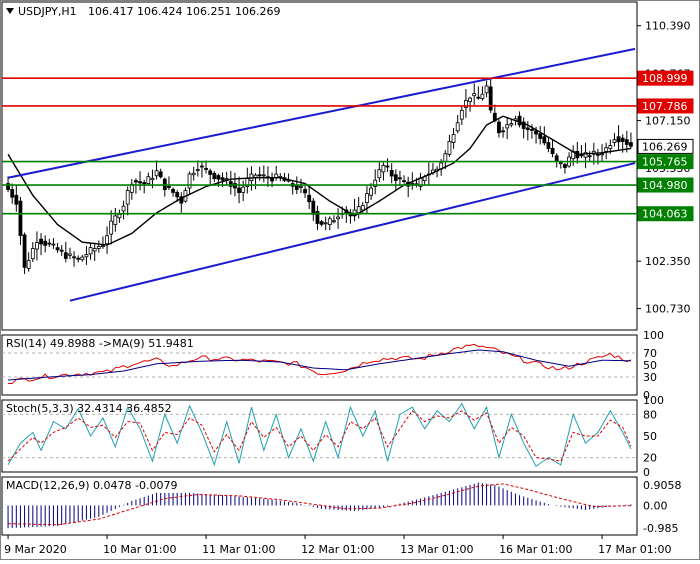 The image size is (700, 564). Describe the element at coordinates (100, 343) in the screenshot. I see `rsi-header: RSI(14) 49.8988 ->MA(9) 51.9481` at that location.